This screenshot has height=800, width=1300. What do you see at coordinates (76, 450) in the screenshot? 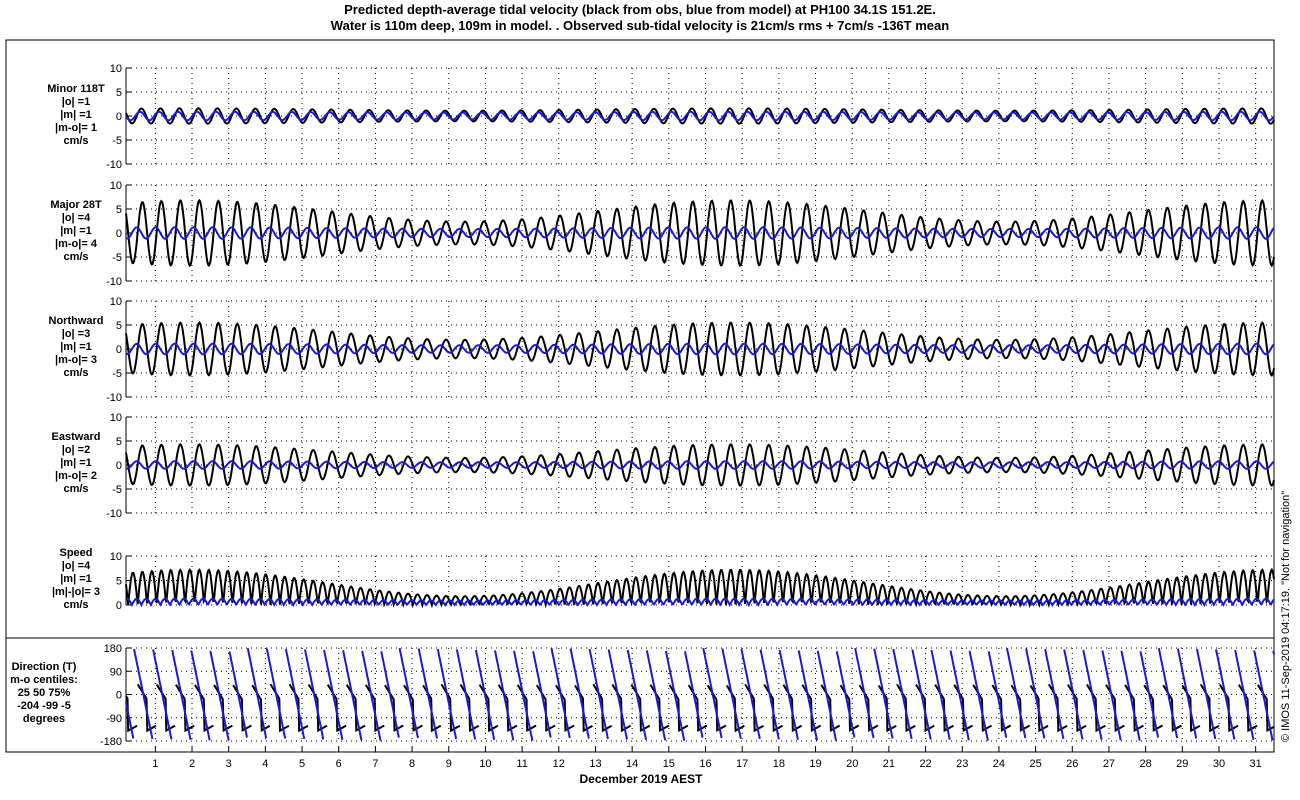
I see `panel-label-line-eastward: |o| =2` at bounding box center [76, 450].